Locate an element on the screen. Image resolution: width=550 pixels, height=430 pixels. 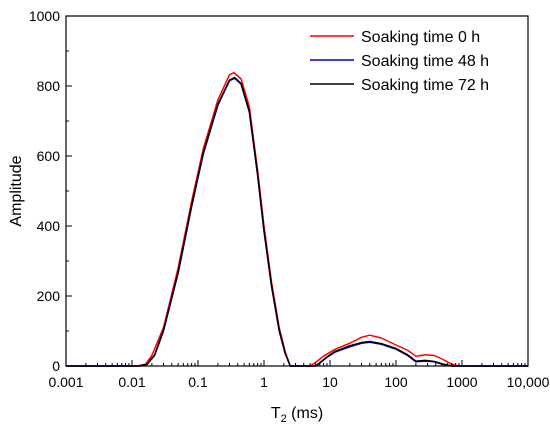
y-axis-title: Amplitude is located at coordinates (16, 190).